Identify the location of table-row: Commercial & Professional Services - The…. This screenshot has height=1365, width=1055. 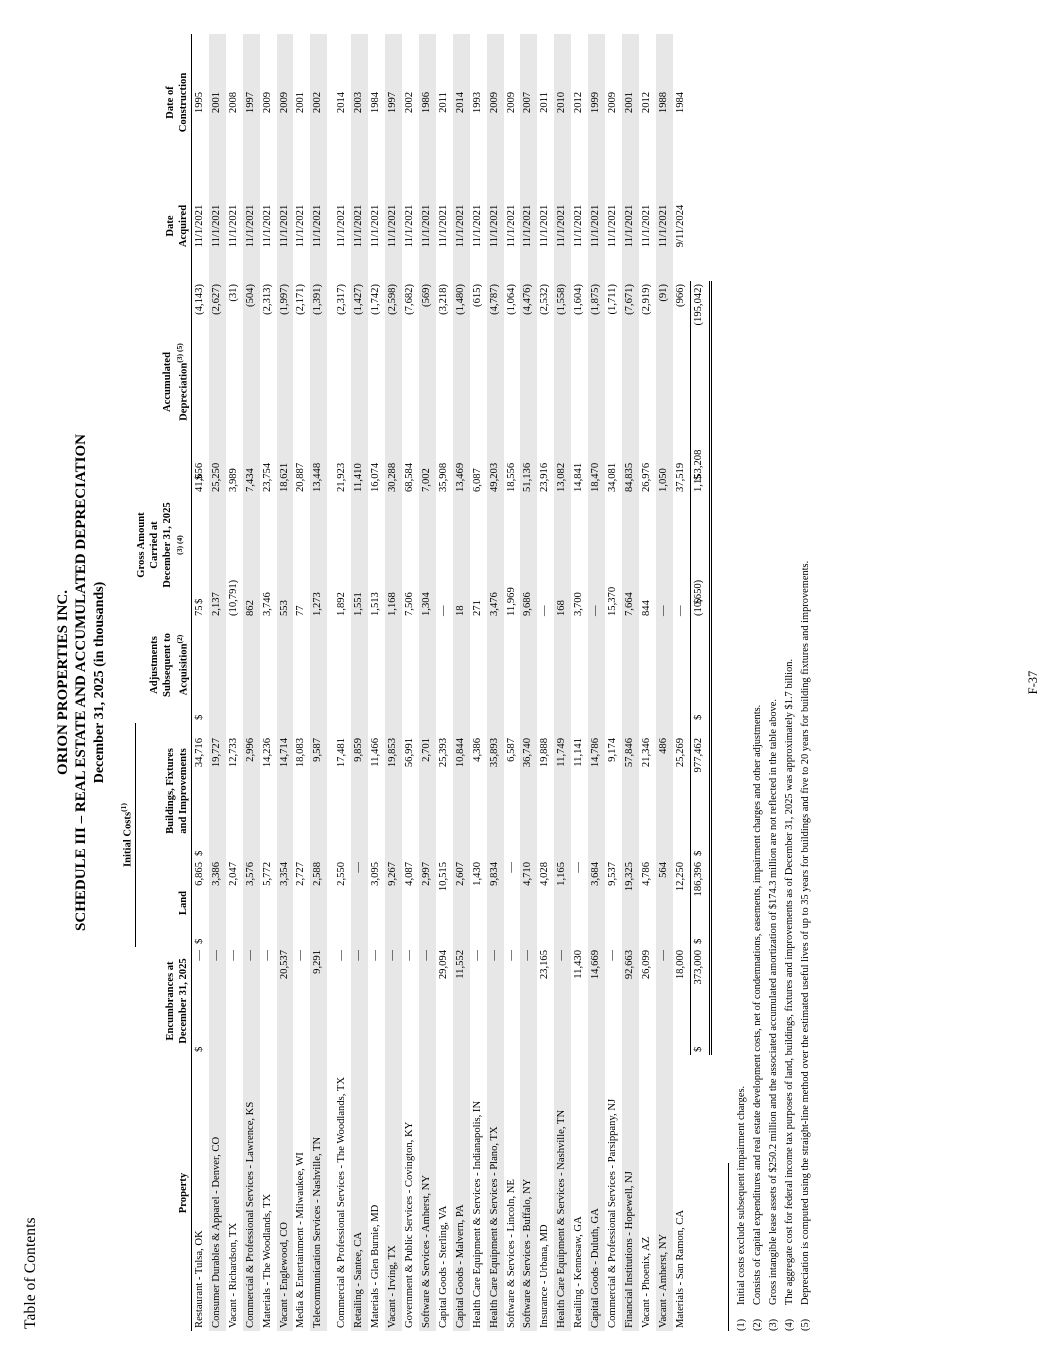
(342, 682).